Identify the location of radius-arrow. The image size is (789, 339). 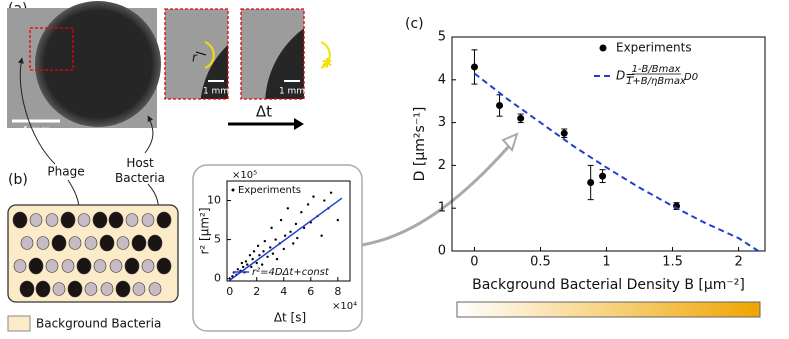
(201, 53).